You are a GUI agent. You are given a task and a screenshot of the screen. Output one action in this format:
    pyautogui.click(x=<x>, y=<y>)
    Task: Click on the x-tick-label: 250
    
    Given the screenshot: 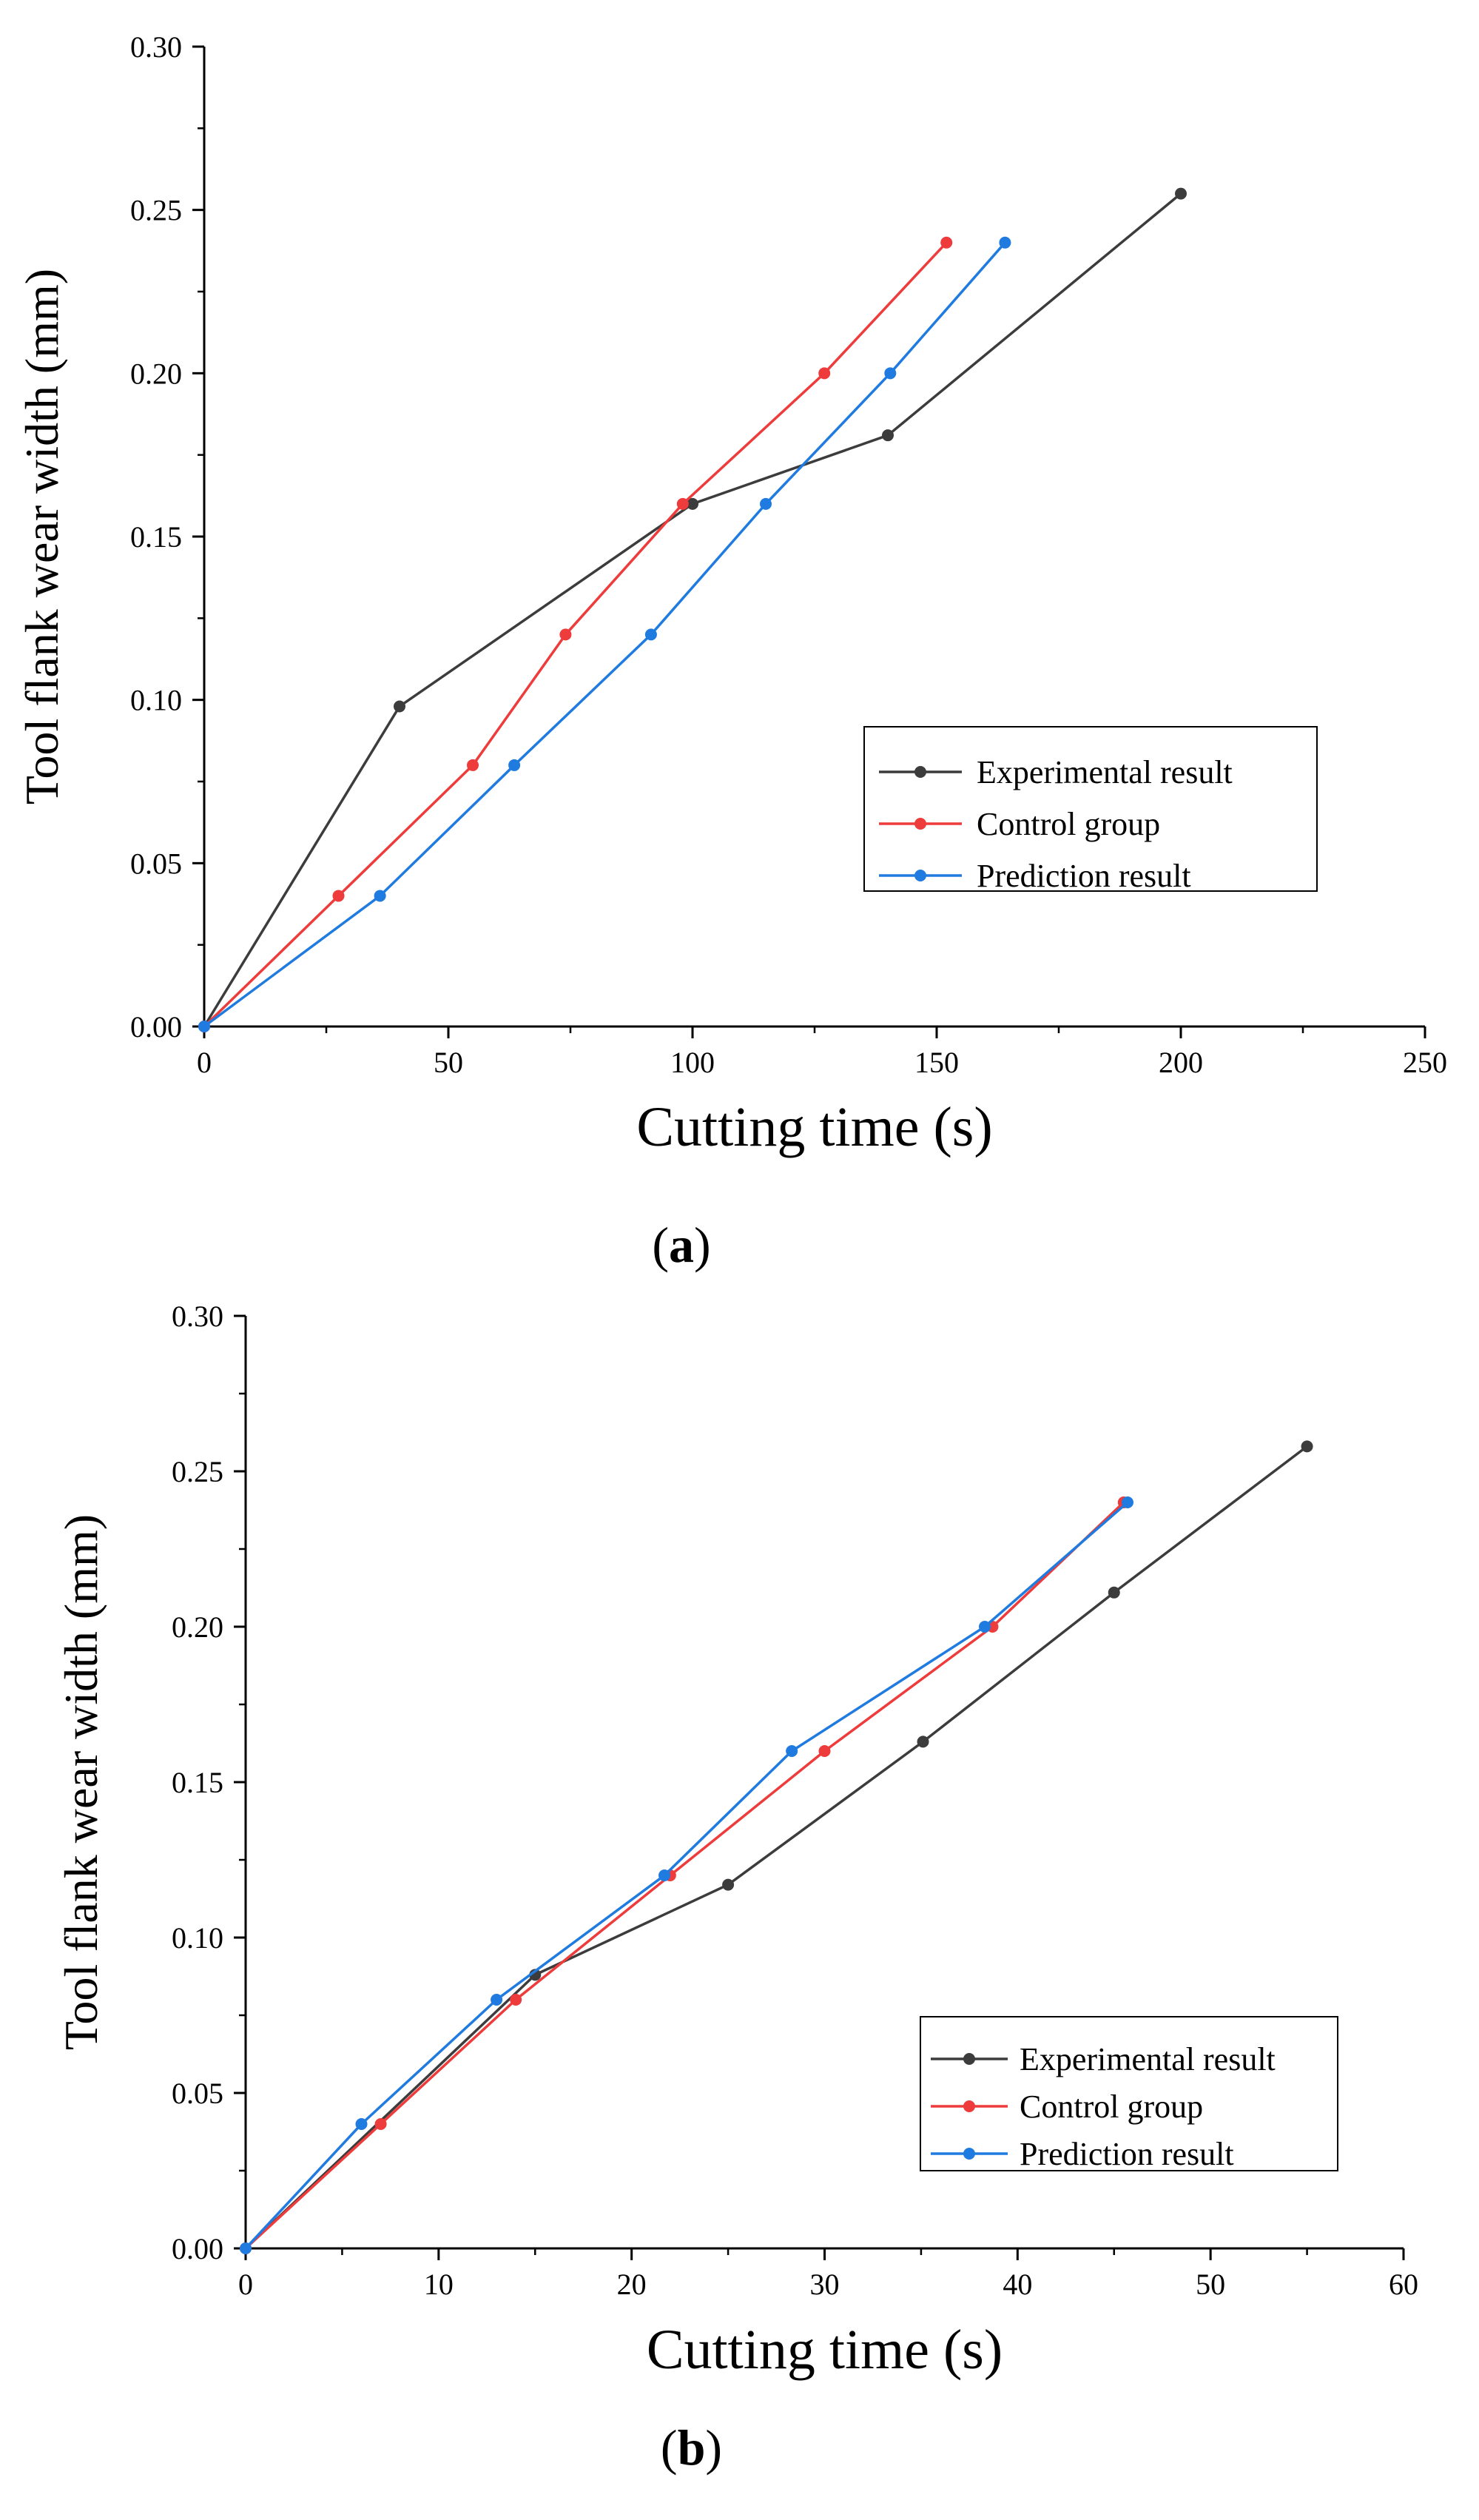 What is the action you would take?
    pyautogui.click(x=1425, y=1062)
    